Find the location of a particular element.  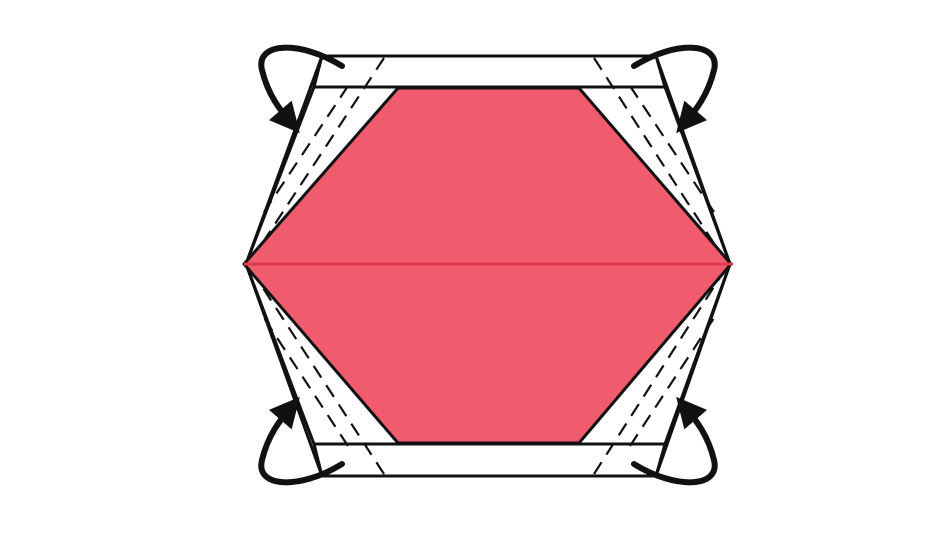

curved-fold-arrow-top-left-icon is located at coordinates (301, 89).